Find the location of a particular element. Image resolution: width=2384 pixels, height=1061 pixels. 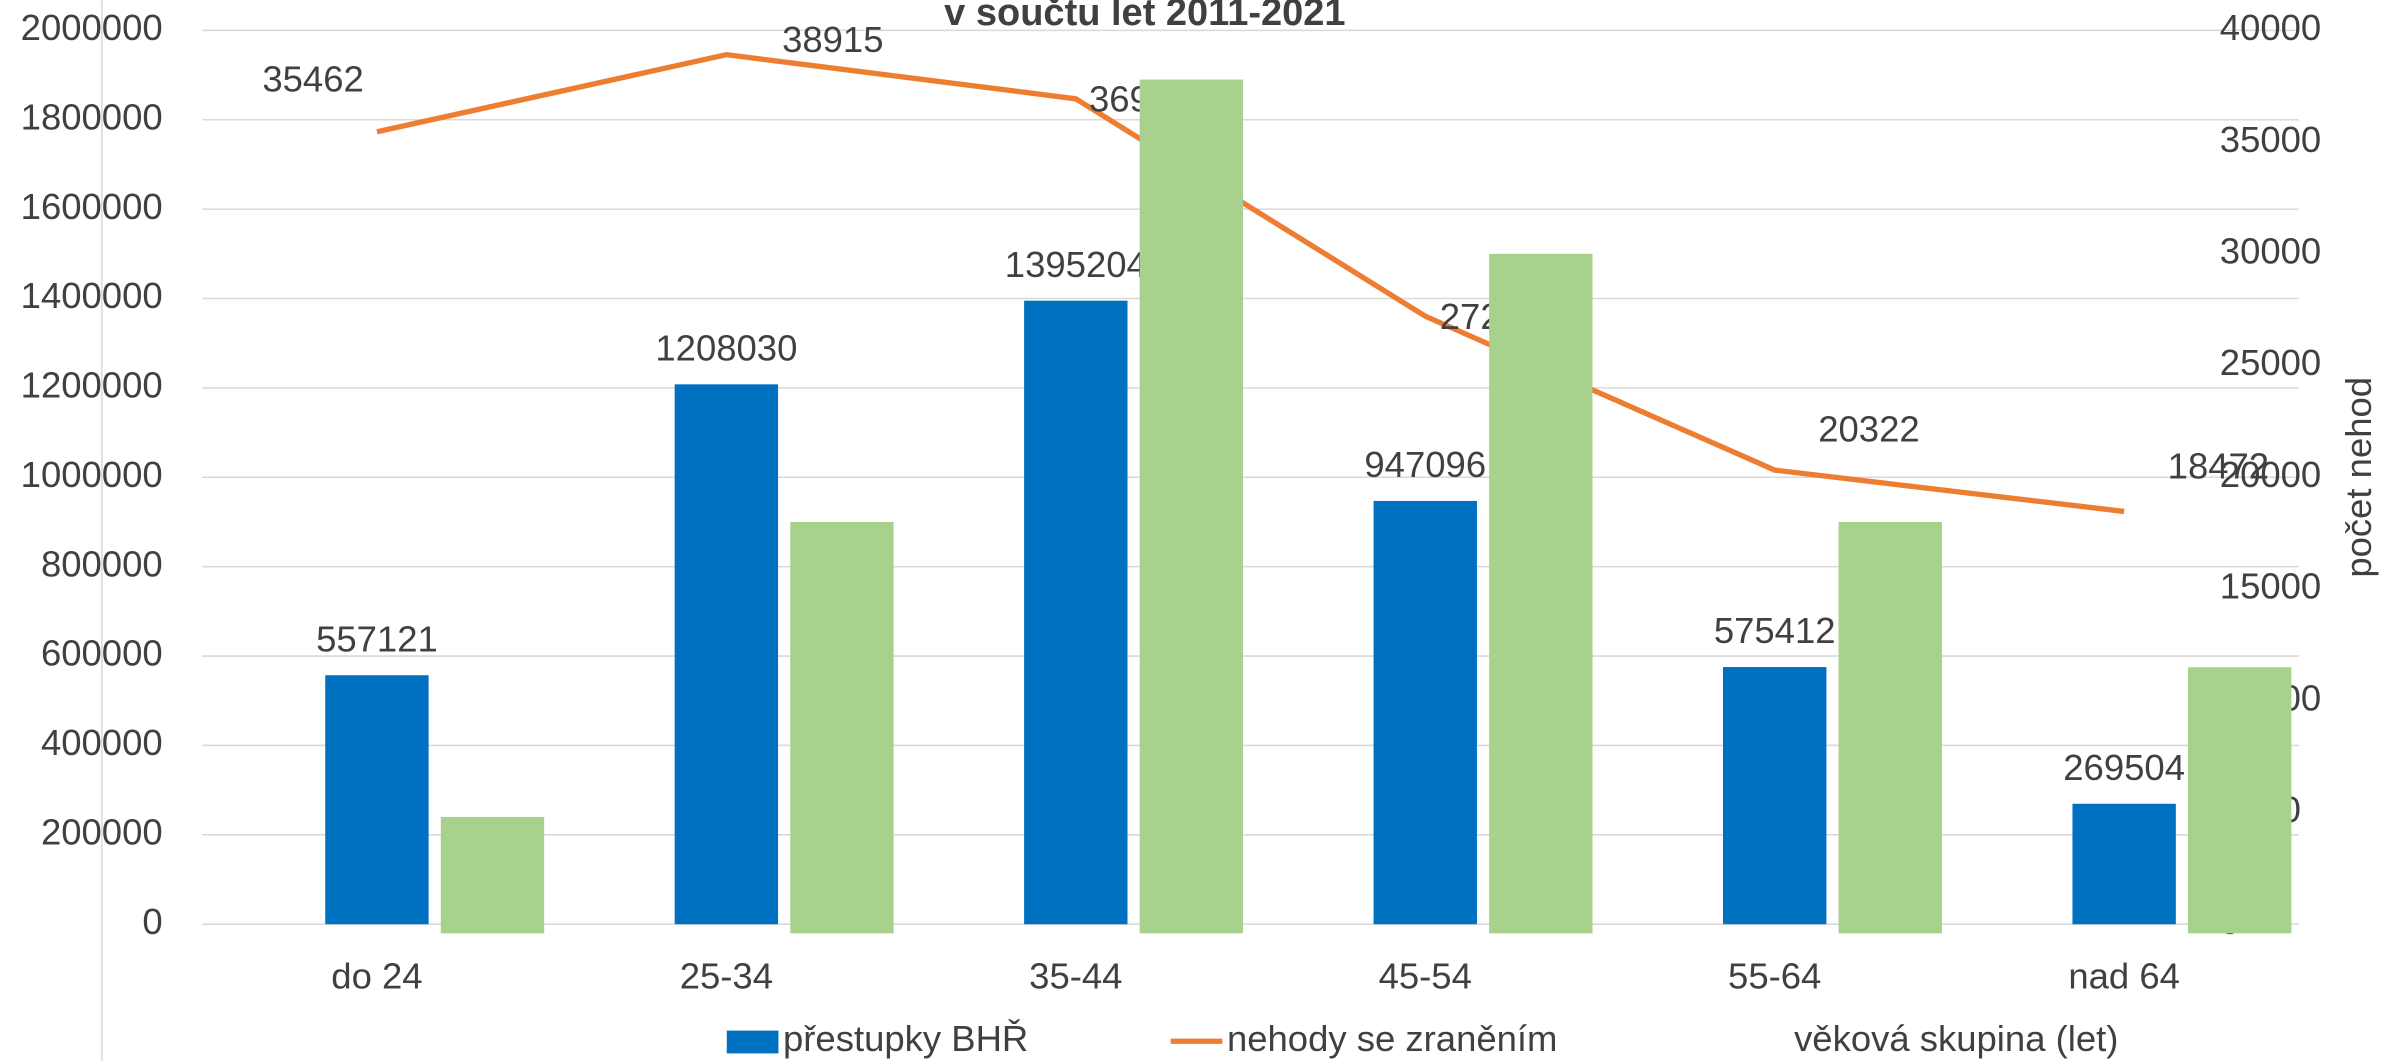

x-tick-label: do 24 is located at coordinates (376, 976).